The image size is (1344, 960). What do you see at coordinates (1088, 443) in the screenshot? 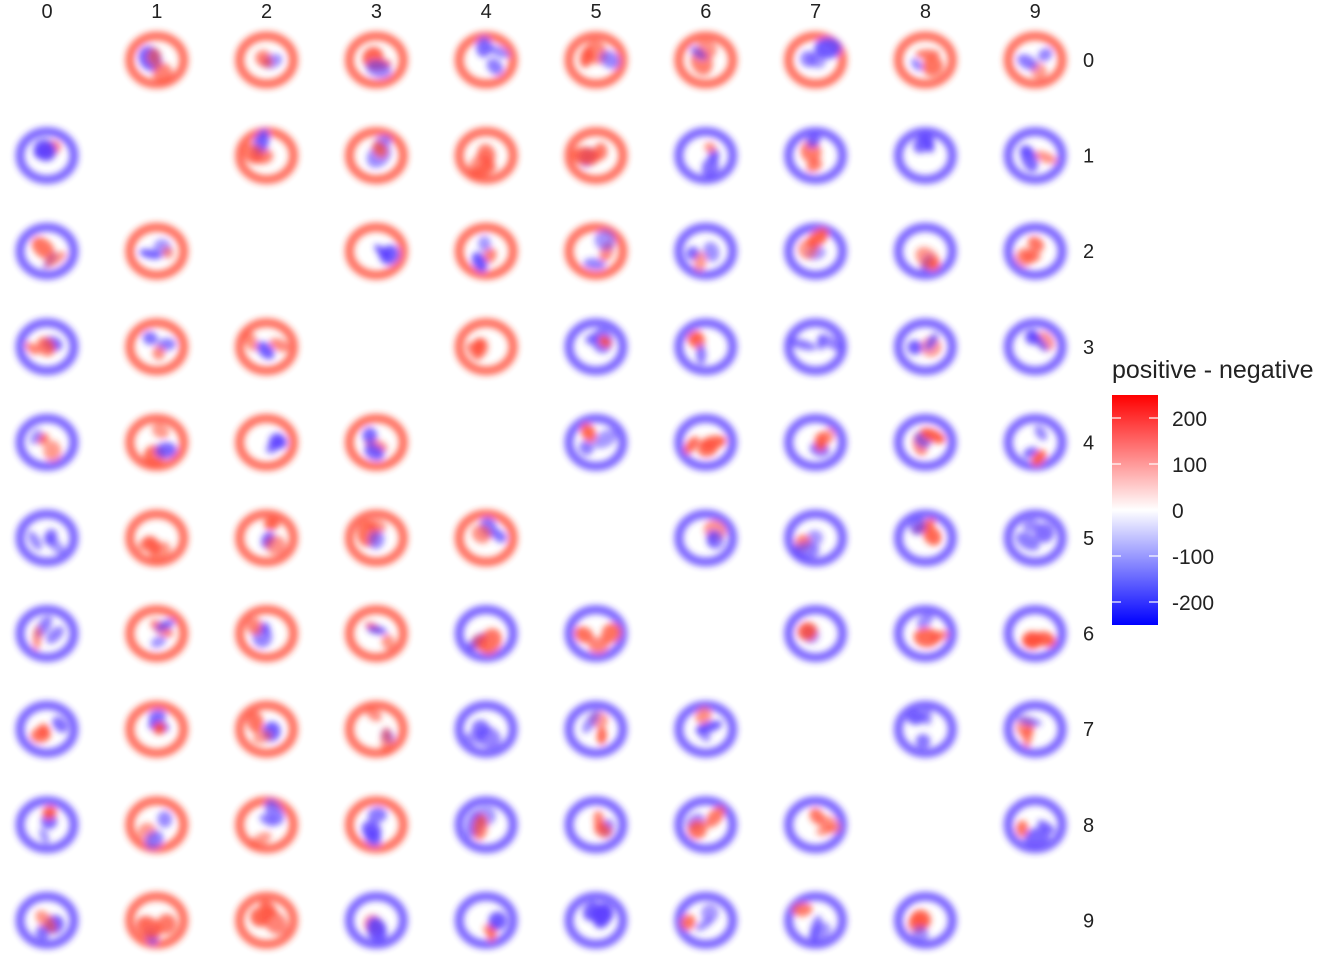
I see `row-label: 4` at bounding box center [1088, 443].